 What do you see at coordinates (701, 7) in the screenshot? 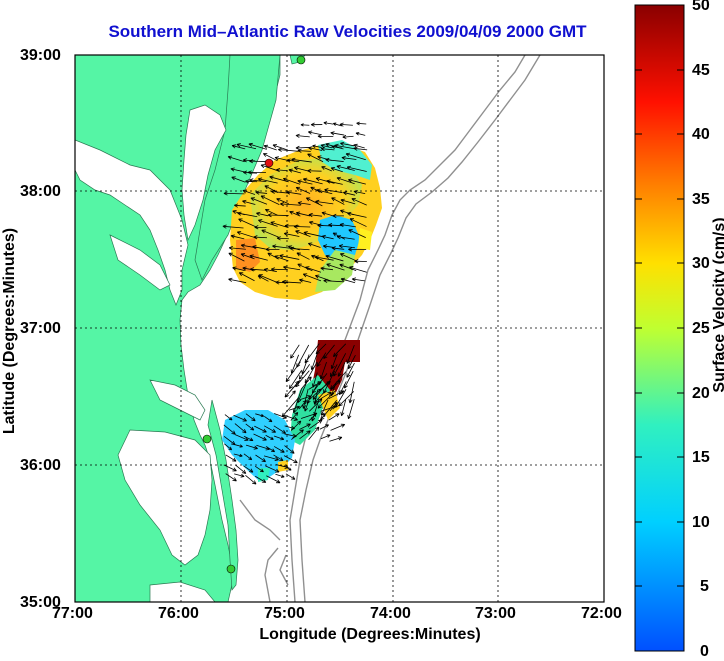
I see `colorbar-tick-label: 50` at bounding box center [701, 7].